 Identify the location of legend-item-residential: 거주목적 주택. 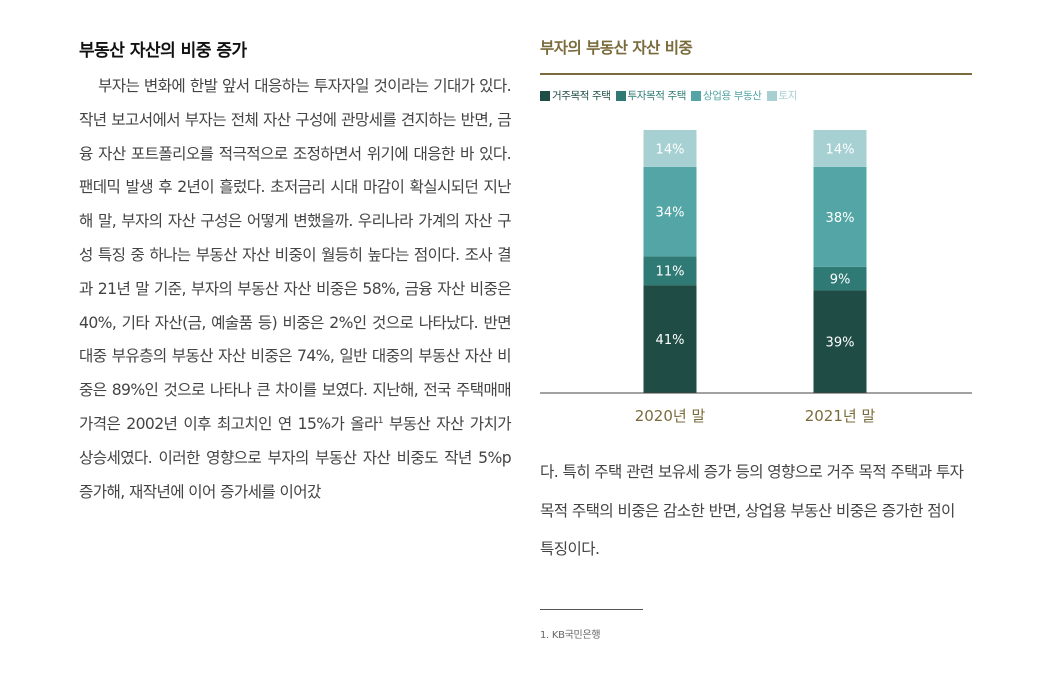
(575, 95).